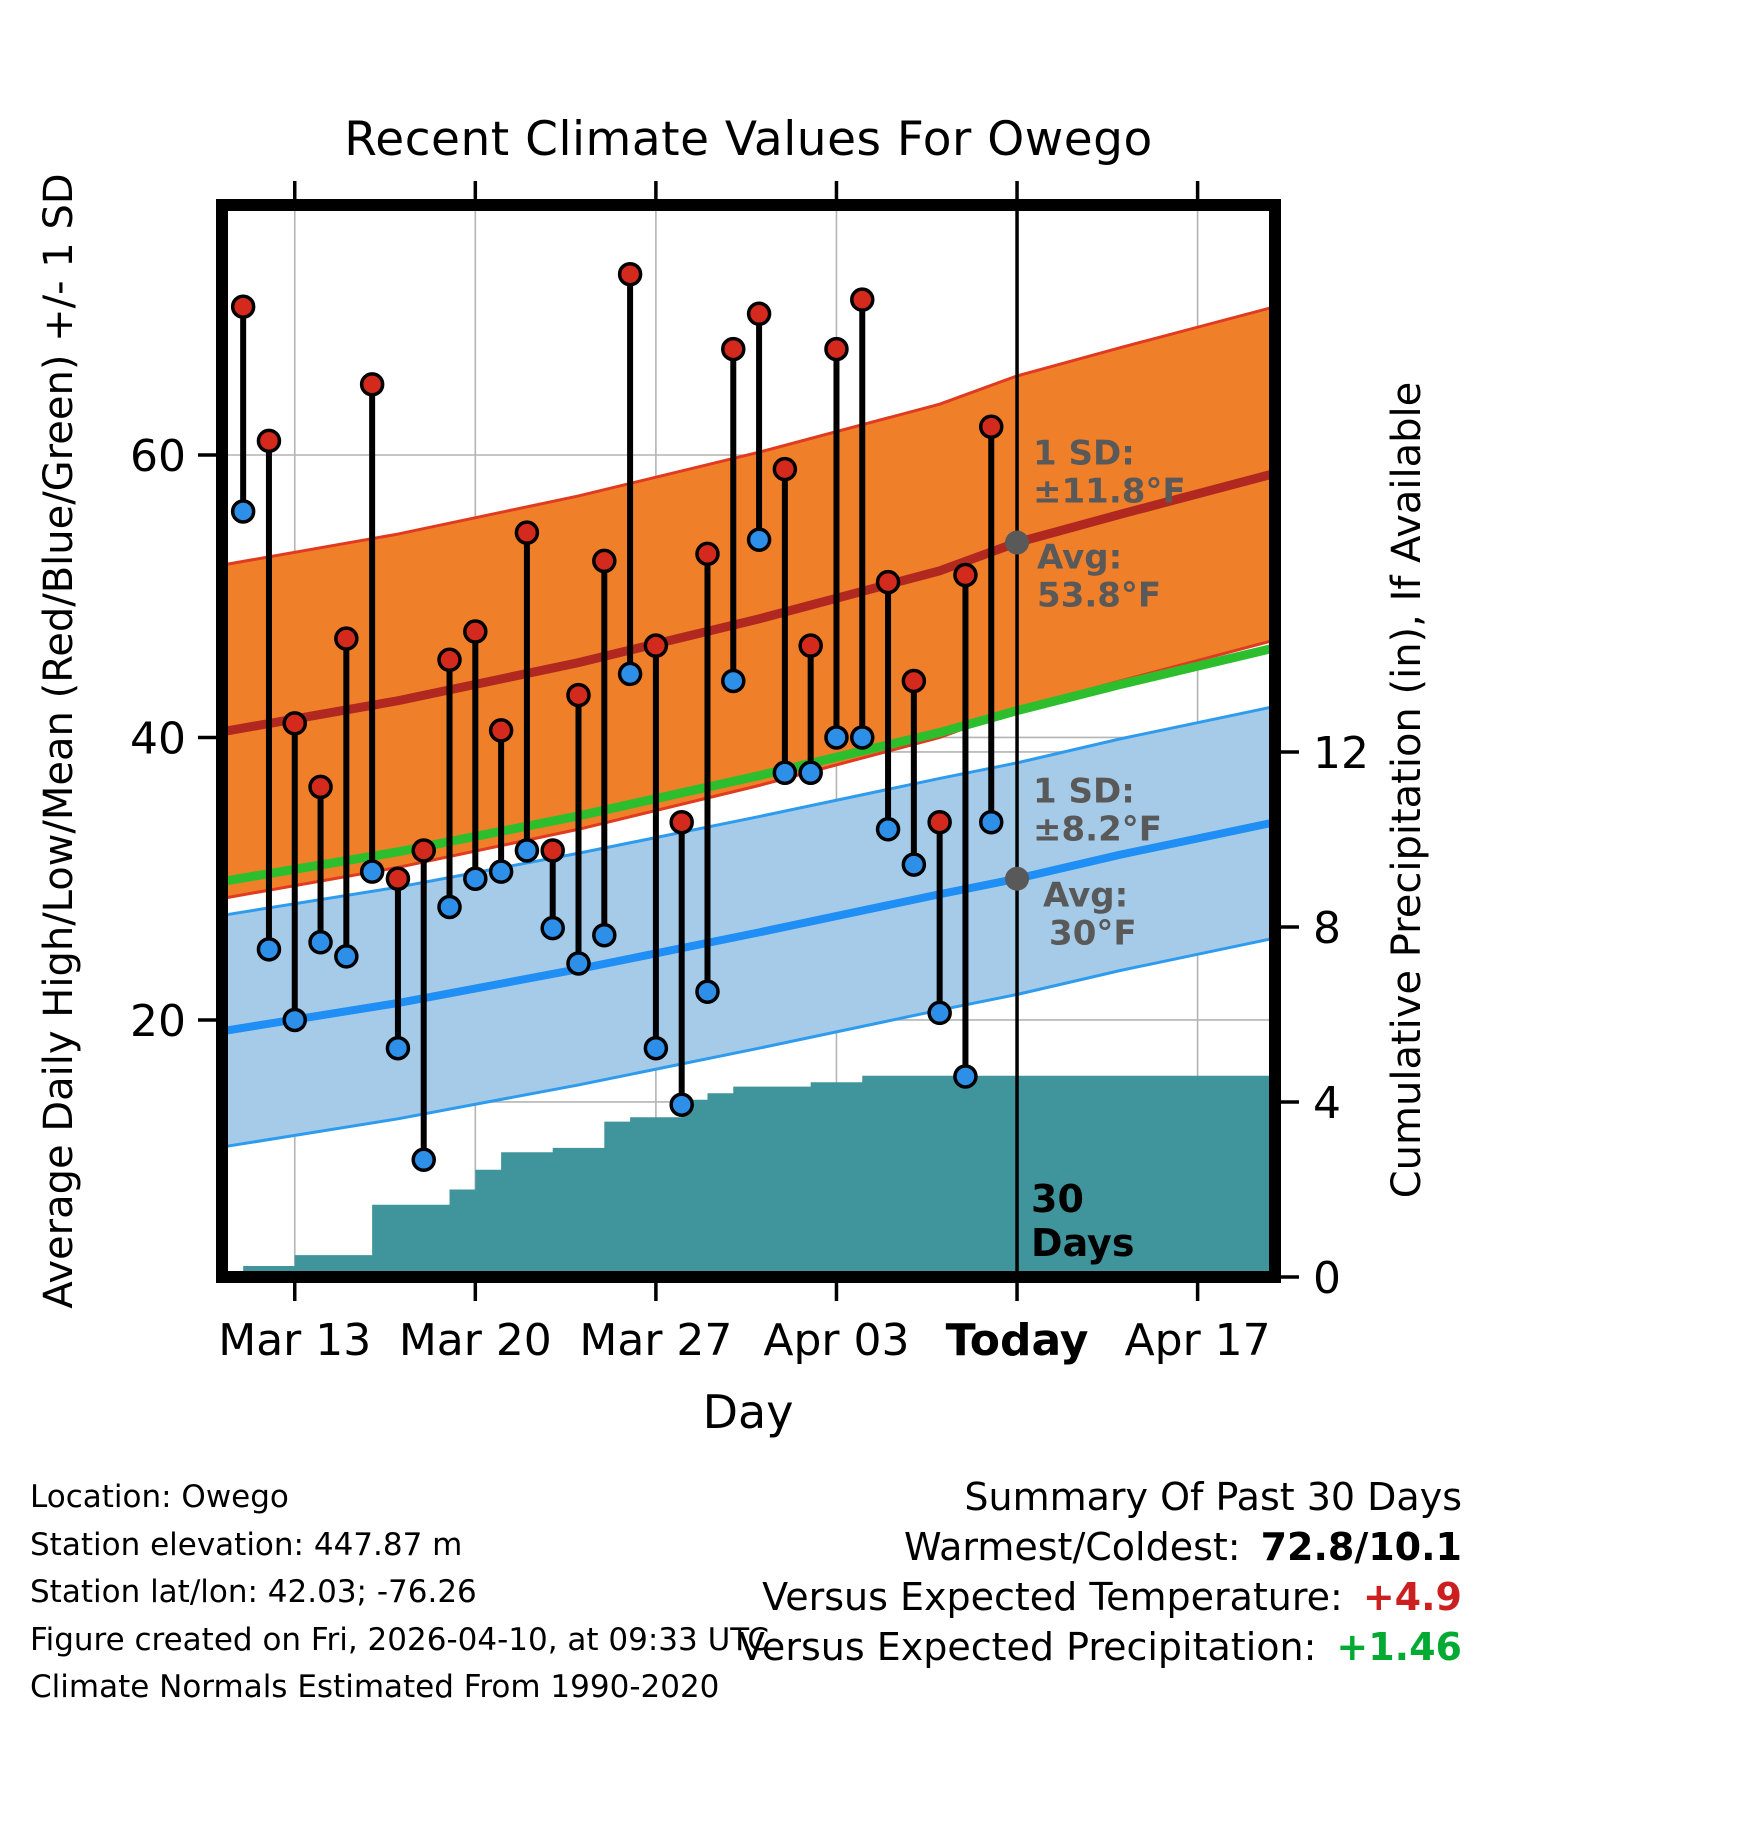  I want to click on high-sd-annotation: 1 SD:, so click(1084, 454).